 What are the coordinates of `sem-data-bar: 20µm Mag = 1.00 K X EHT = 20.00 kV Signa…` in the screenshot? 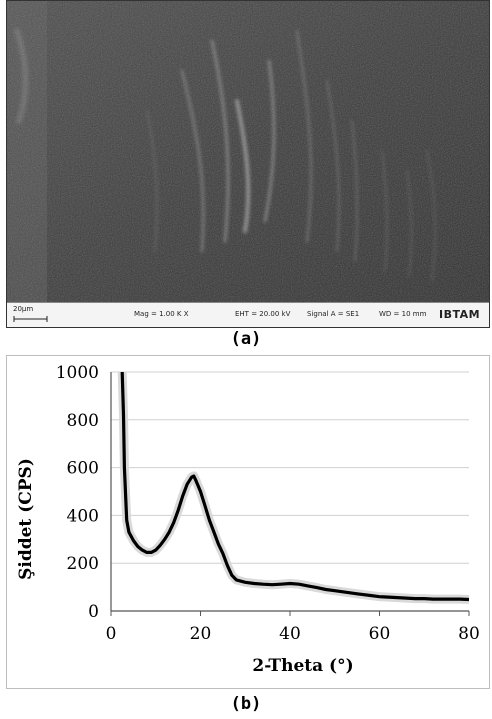 It's located at (248, 314).